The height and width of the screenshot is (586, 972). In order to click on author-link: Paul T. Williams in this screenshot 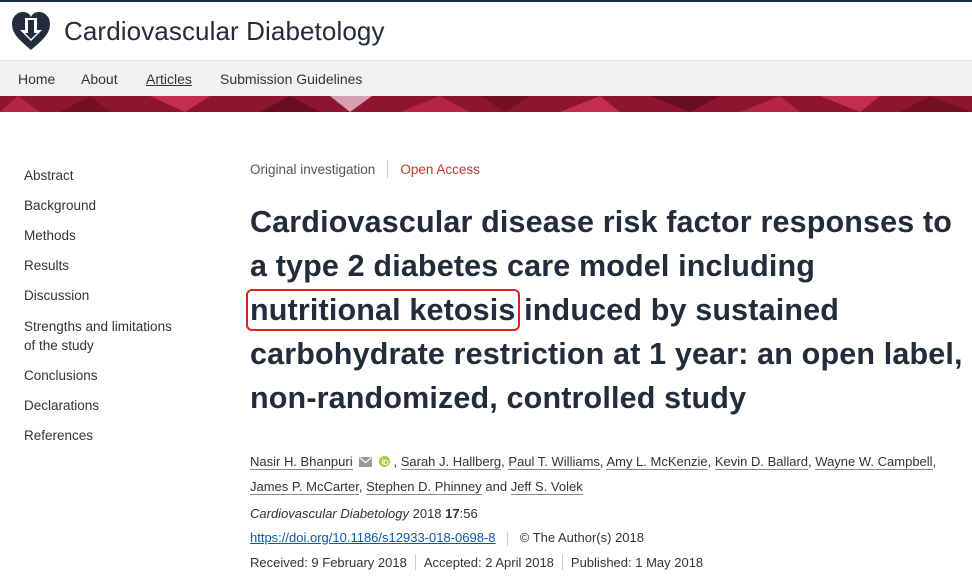, I will do `click(554, 462)`.